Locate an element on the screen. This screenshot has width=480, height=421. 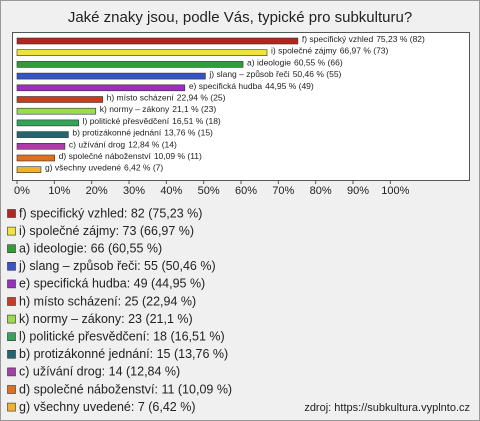
value-label: 22,94 % (25) is located at coordinates (201, 98).